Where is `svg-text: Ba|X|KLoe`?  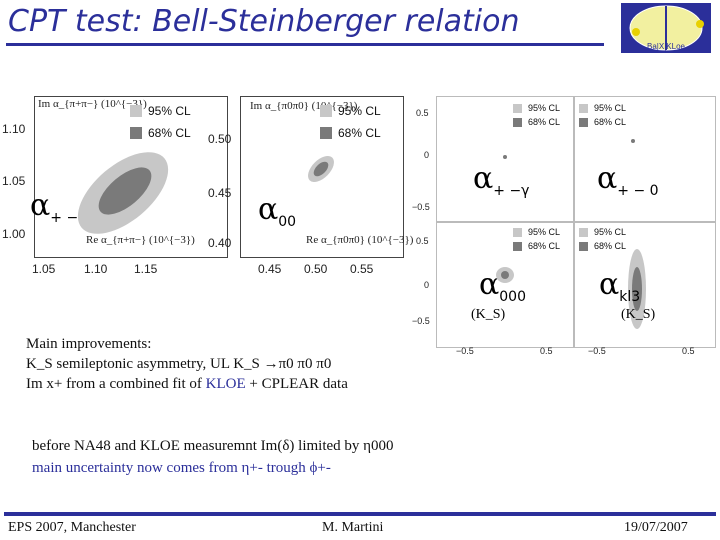 svg-text: Ba|X|KLoe is located at coordinates (666, 46).